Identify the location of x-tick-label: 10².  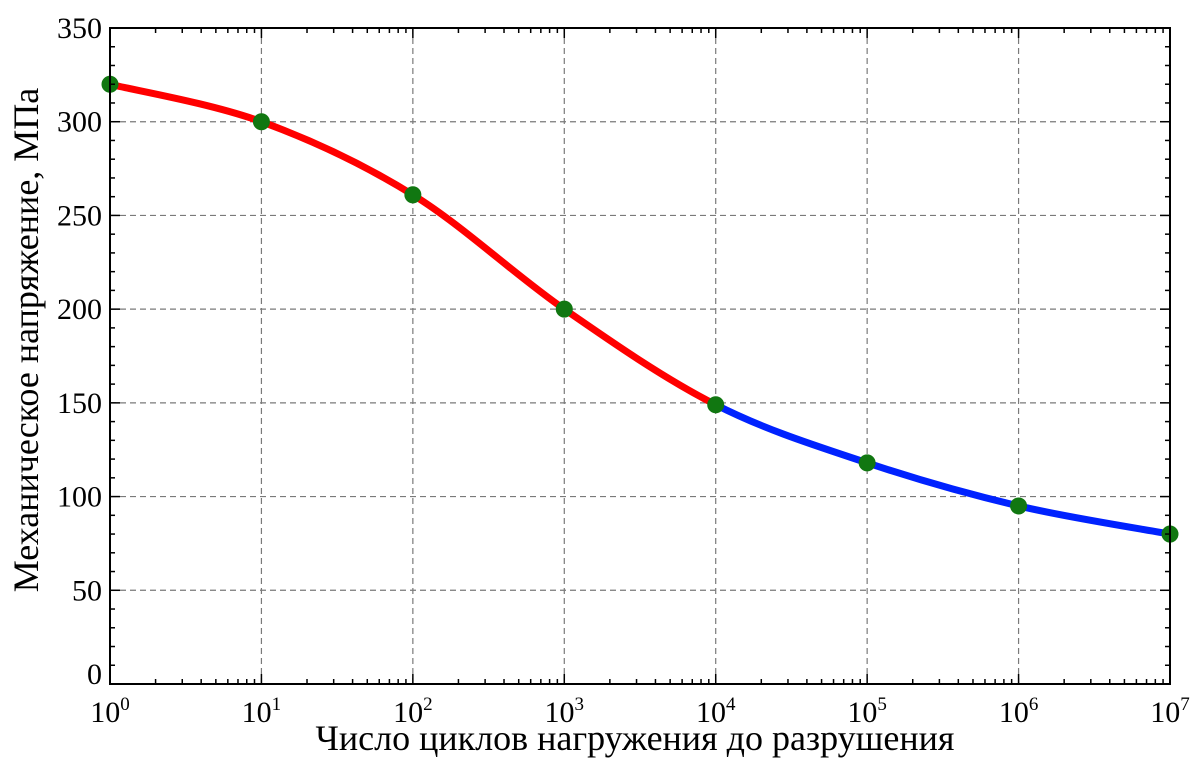
(413, 711).